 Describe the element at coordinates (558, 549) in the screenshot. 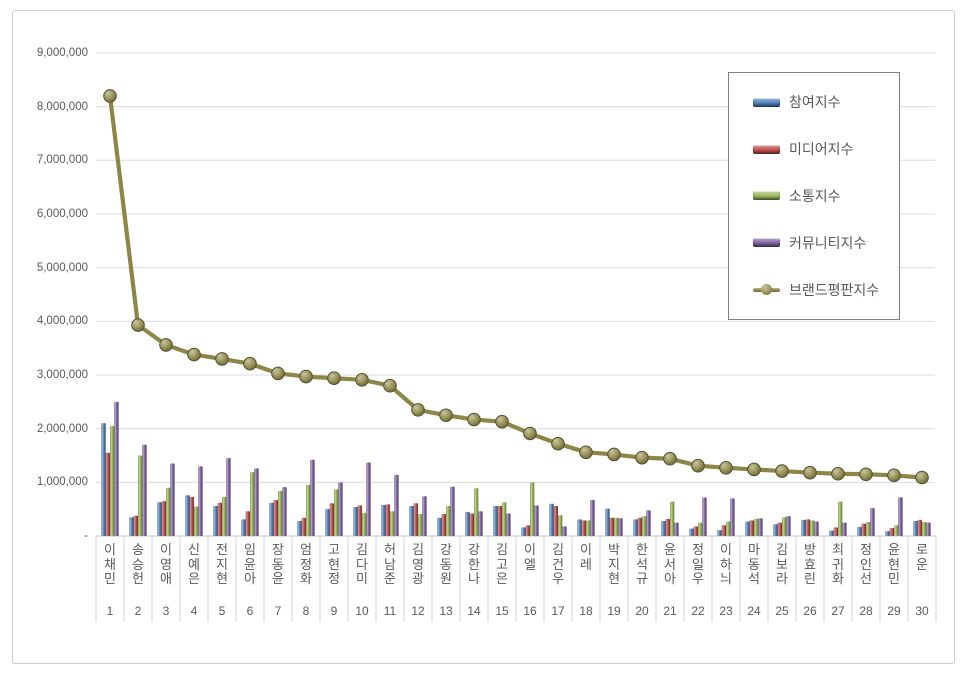

I see `category-label-char: 김` at that location.